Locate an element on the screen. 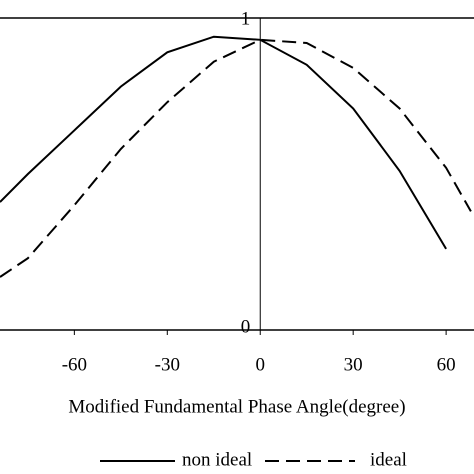 The width and height of the screenshot is (474, 474). x-tick-label: 0 is located at coordinates (260, 364).